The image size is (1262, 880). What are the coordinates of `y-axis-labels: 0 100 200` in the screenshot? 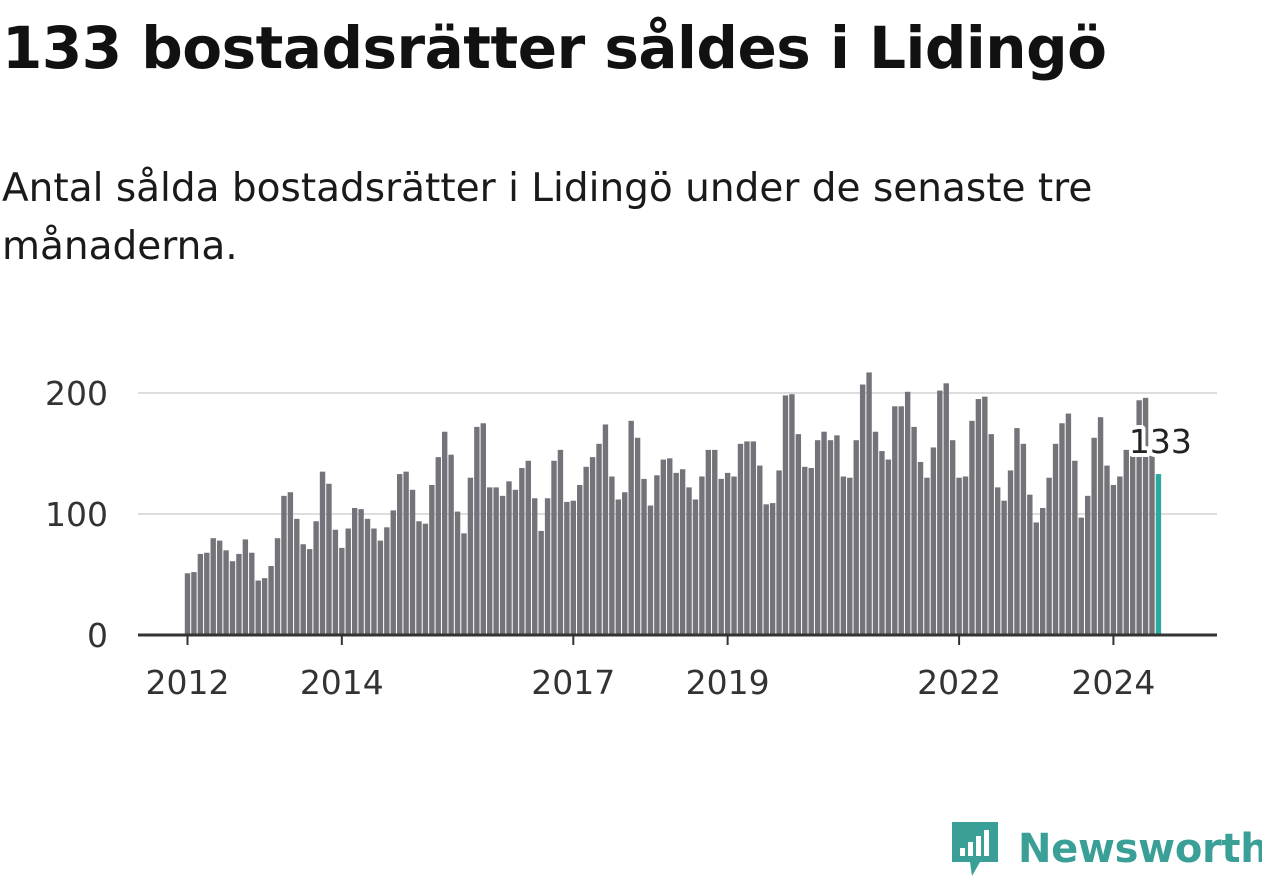 It's located at (76, 514).